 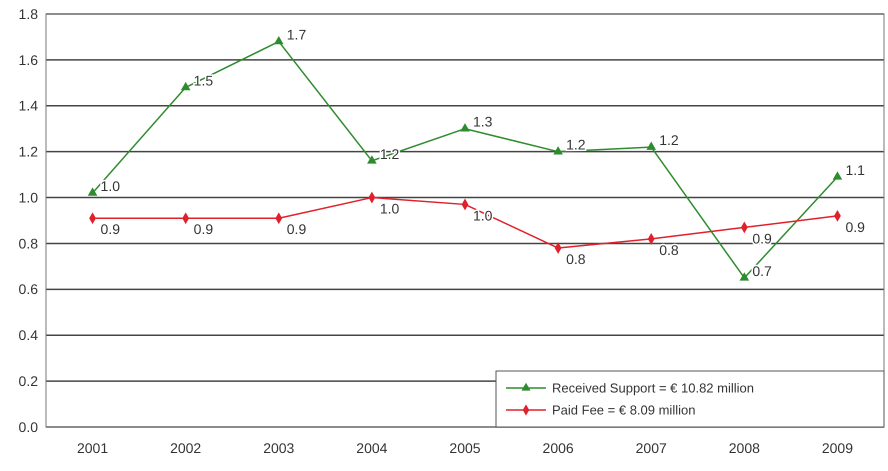 What do you see at coordinates (28, 14) in the screenshot?
I see `y-tick-label: 1.8` at bounding box center [28, 14].